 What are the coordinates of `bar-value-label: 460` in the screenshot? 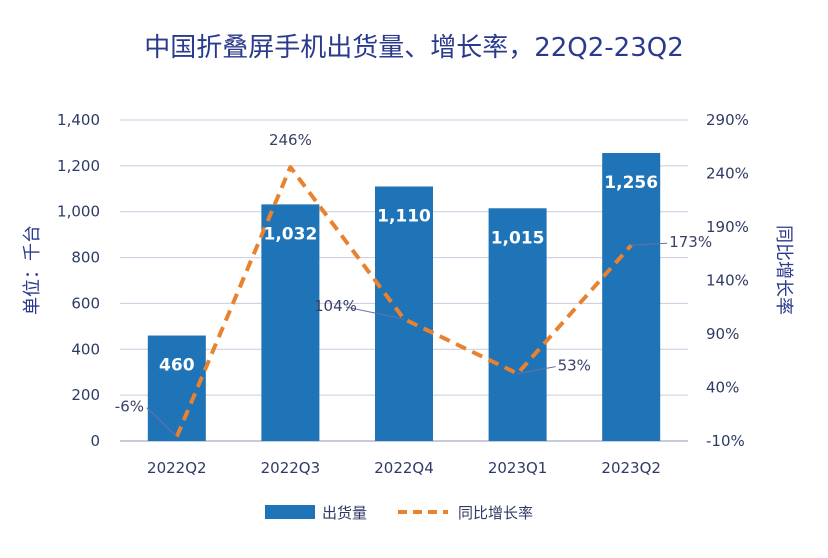 It's located at (177, 366).